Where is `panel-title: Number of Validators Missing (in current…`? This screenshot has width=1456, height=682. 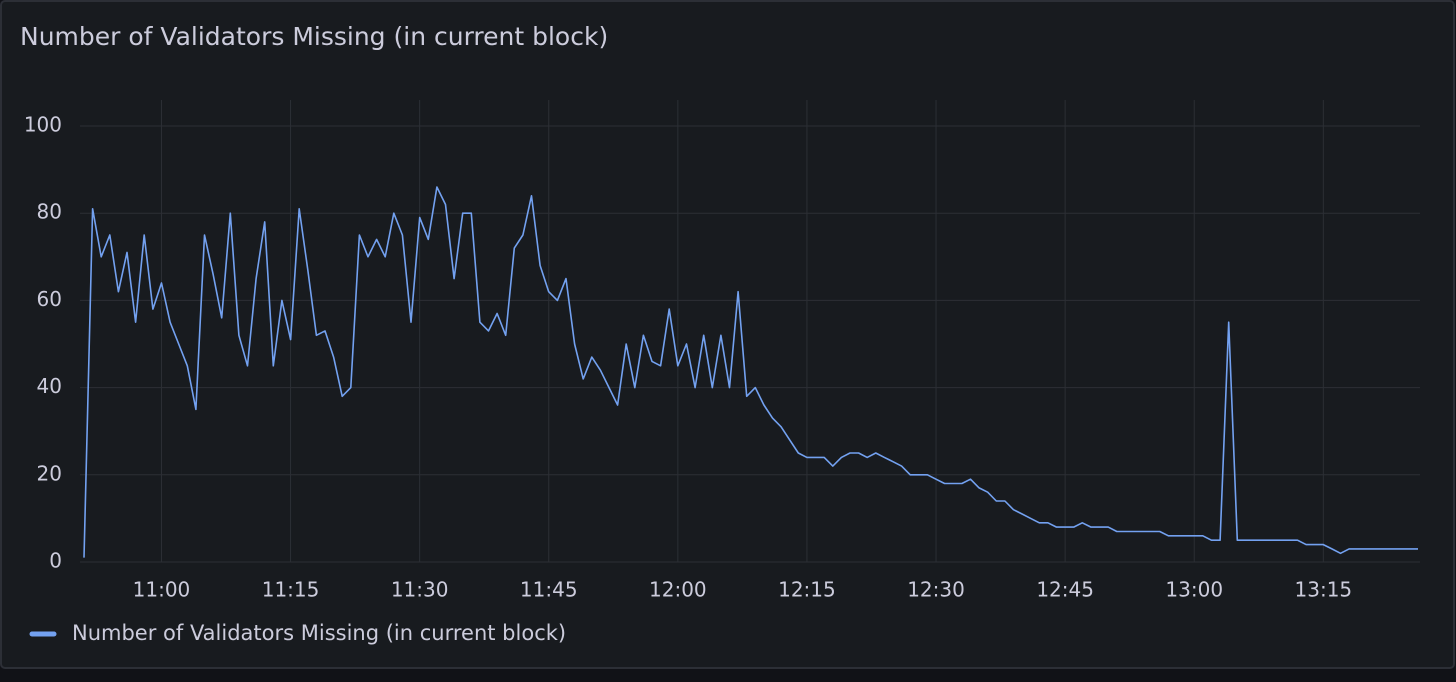 panel-title: Number of Validators Missing (in current… is located at coordinates (314, 36).